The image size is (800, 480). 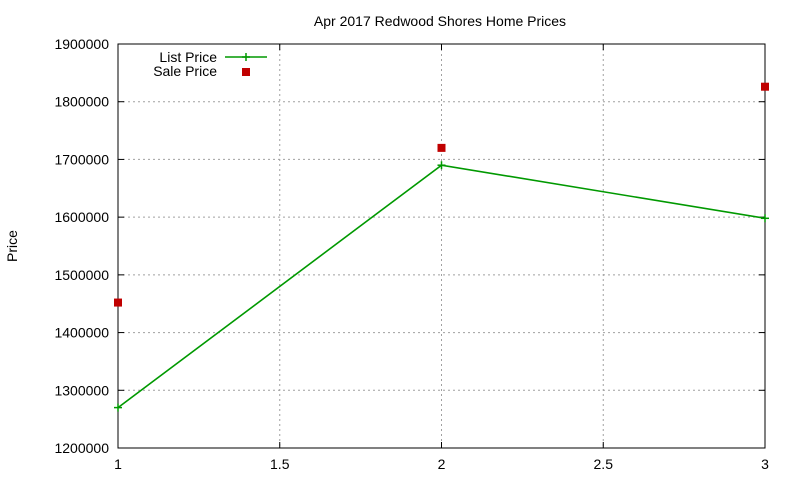 I want to click on y-tick-label: 1600000, so click(x=81, y=217).